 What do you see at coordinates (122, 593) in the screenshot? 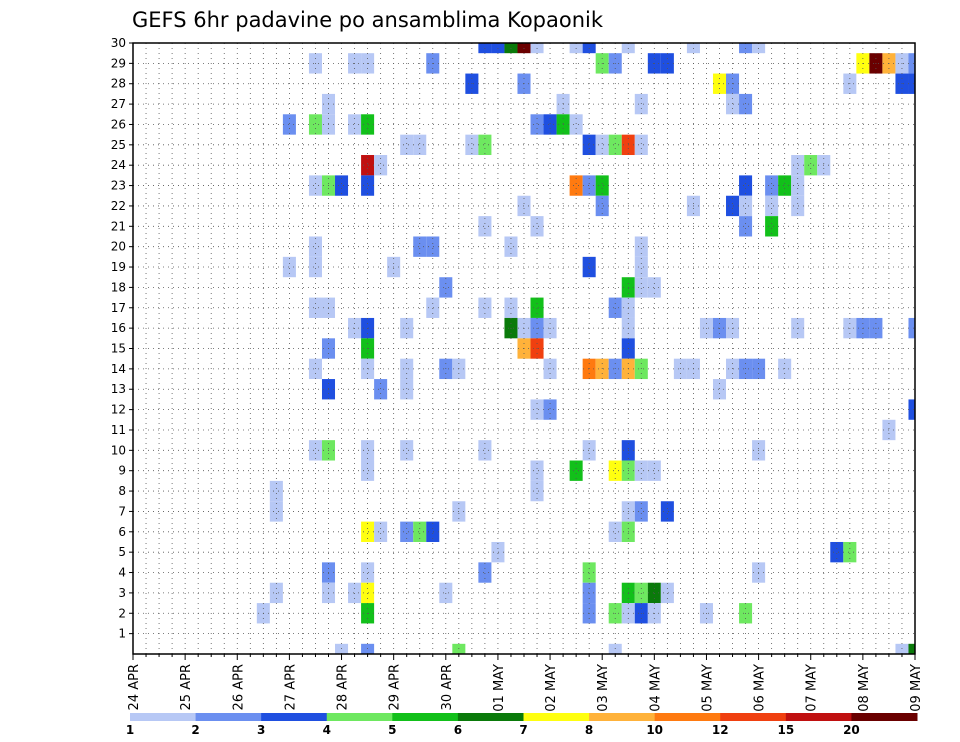
I see `y-tick-label: 3` at bounding box center [122, 593].